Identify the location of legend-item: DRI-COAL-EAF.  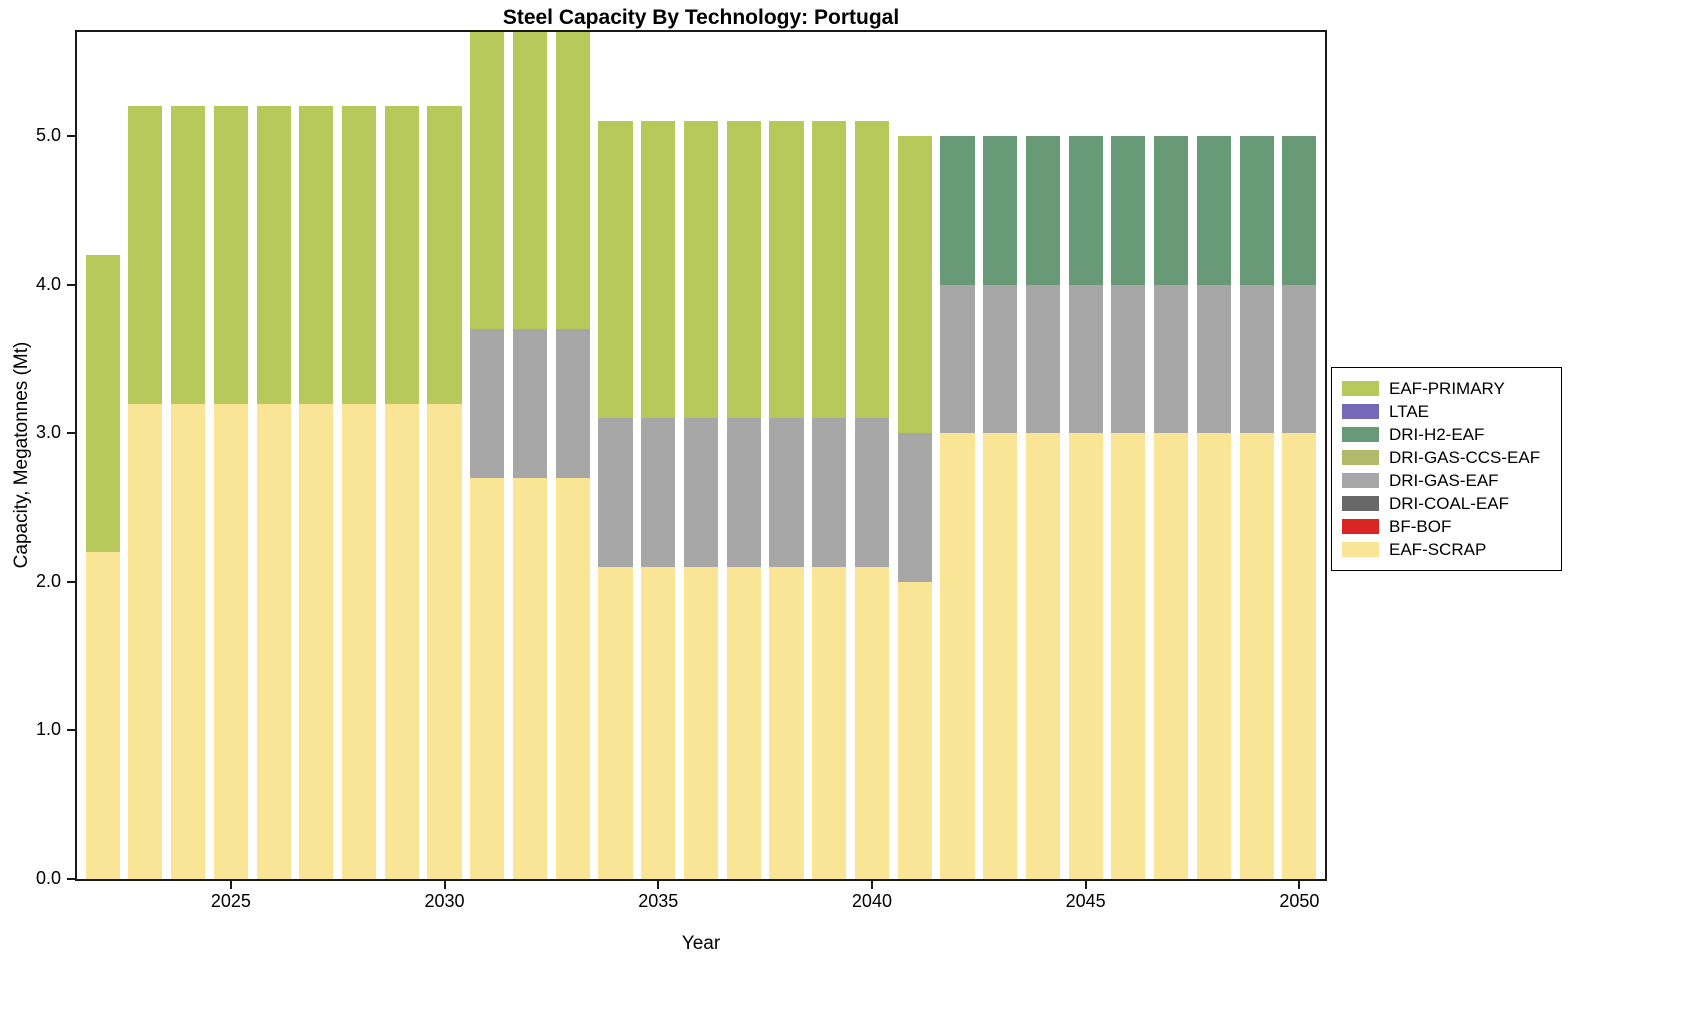
(1446, 503).